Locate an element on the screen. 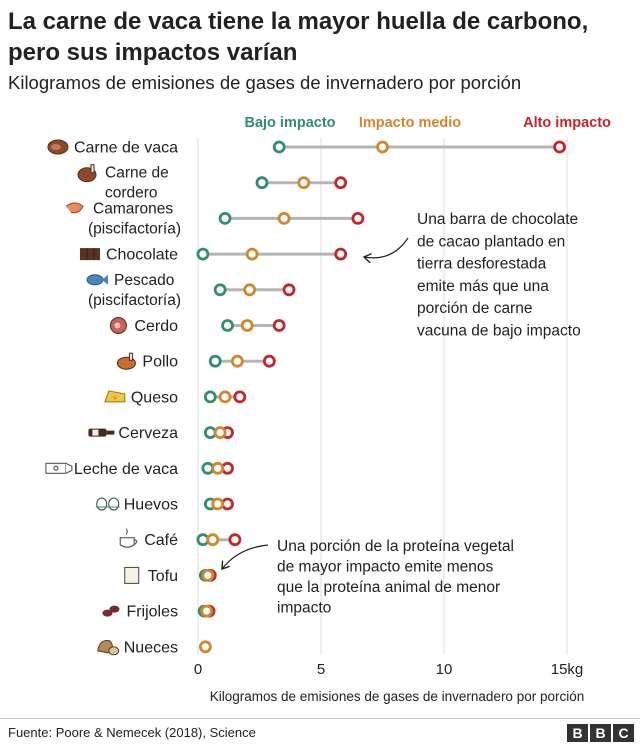 Image resolution: width=640 pixels, height=745 pixels. fish-icon is located at coordinates (97, 280).